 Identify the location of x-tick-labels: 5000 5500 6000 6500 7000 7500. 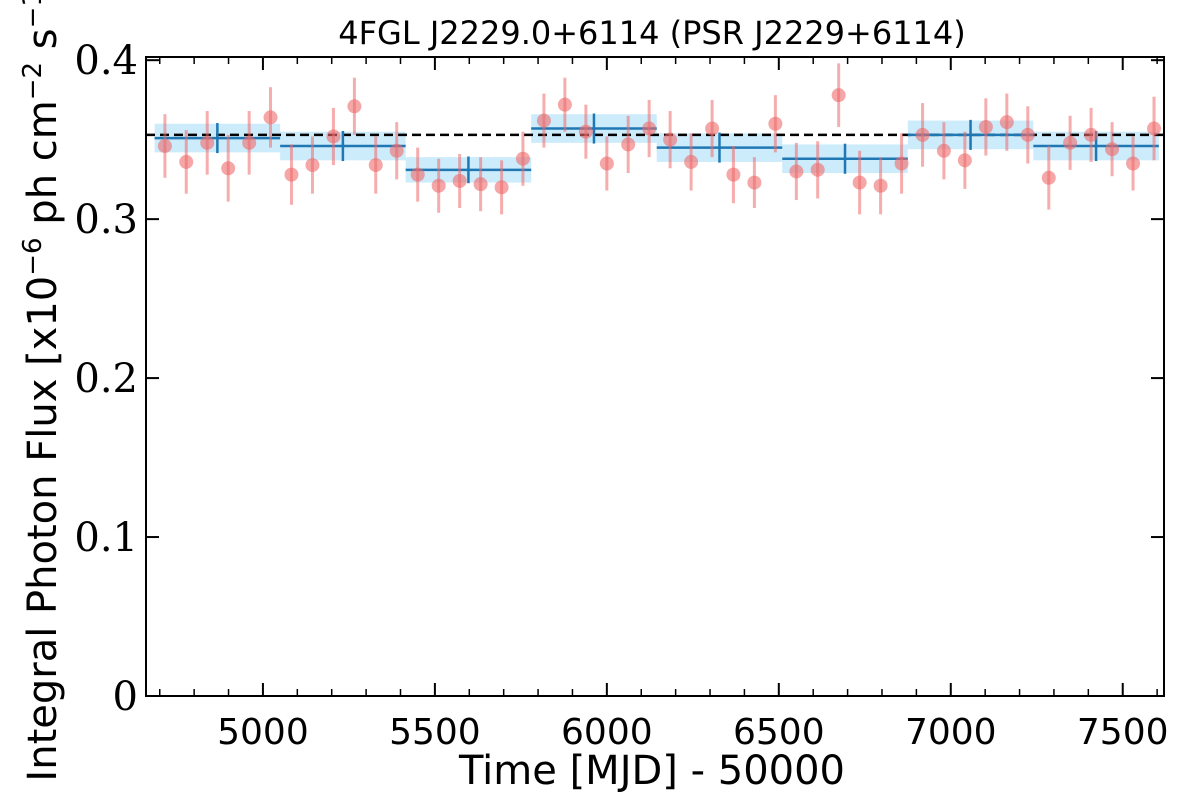
(692, 732).